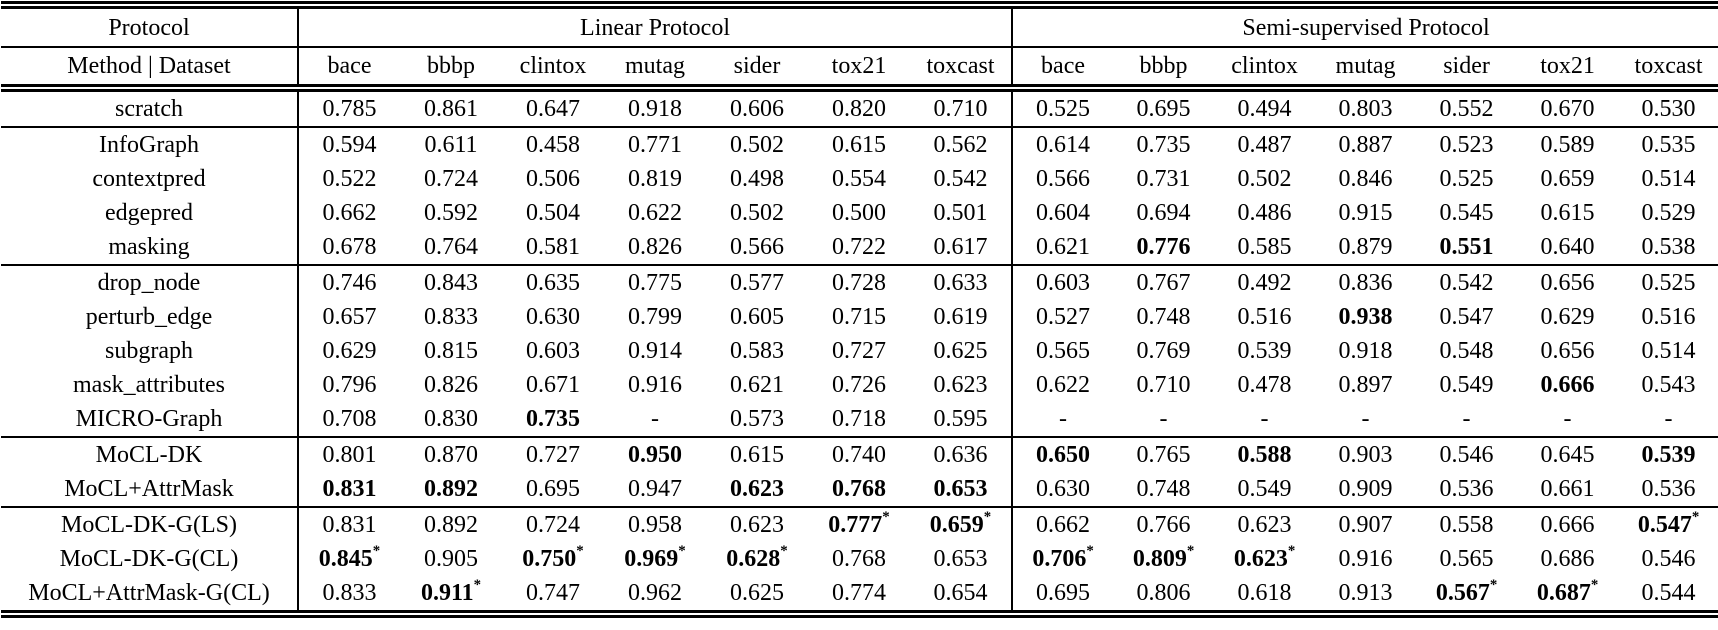  I want to click on result-value: 0.498, so click(757, 179).